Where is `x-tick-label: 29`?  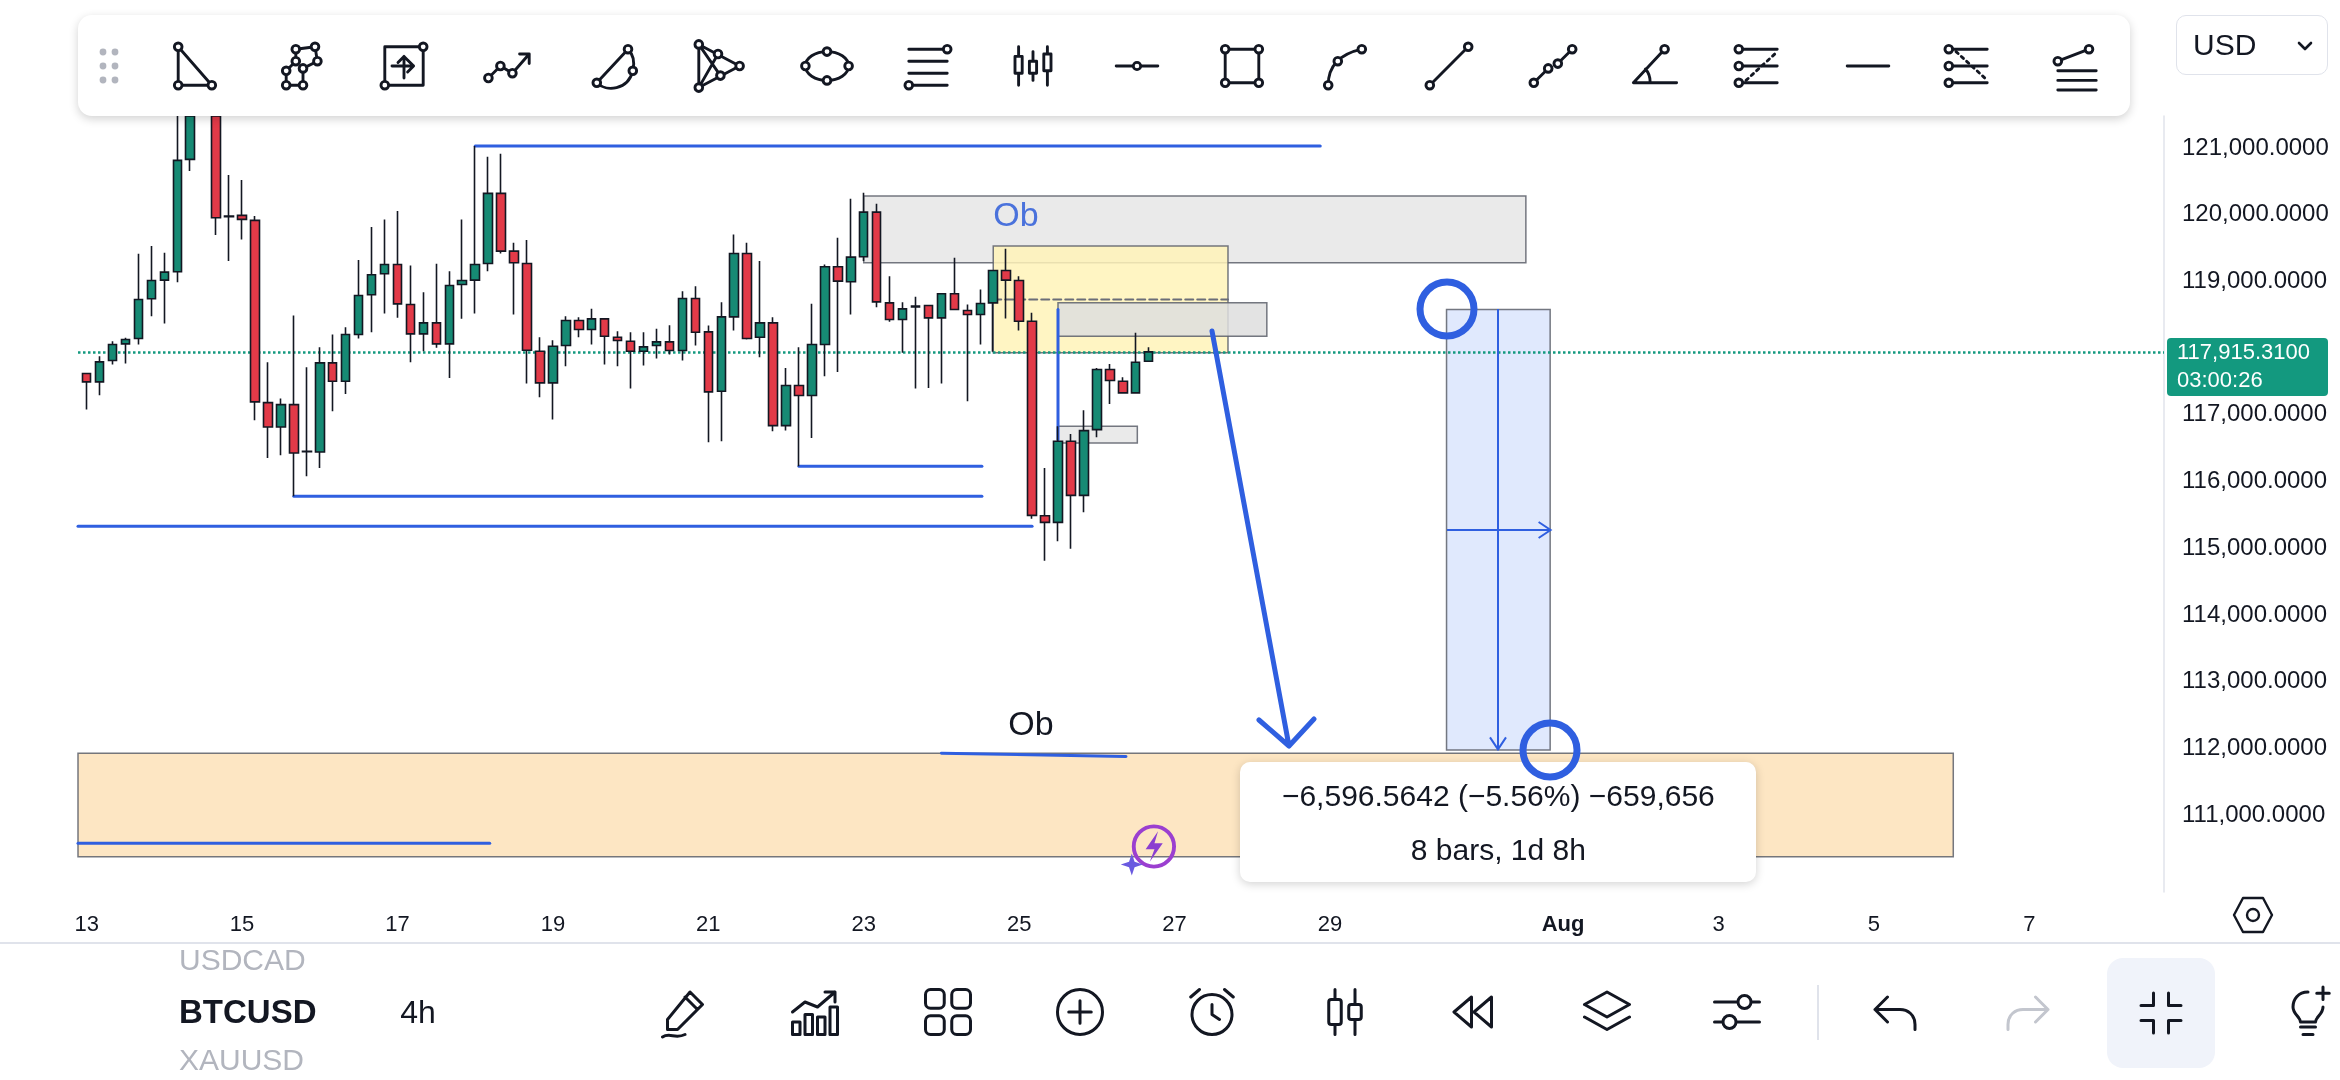
x-tick-label: 29 is located at coordinates (1330, 923).